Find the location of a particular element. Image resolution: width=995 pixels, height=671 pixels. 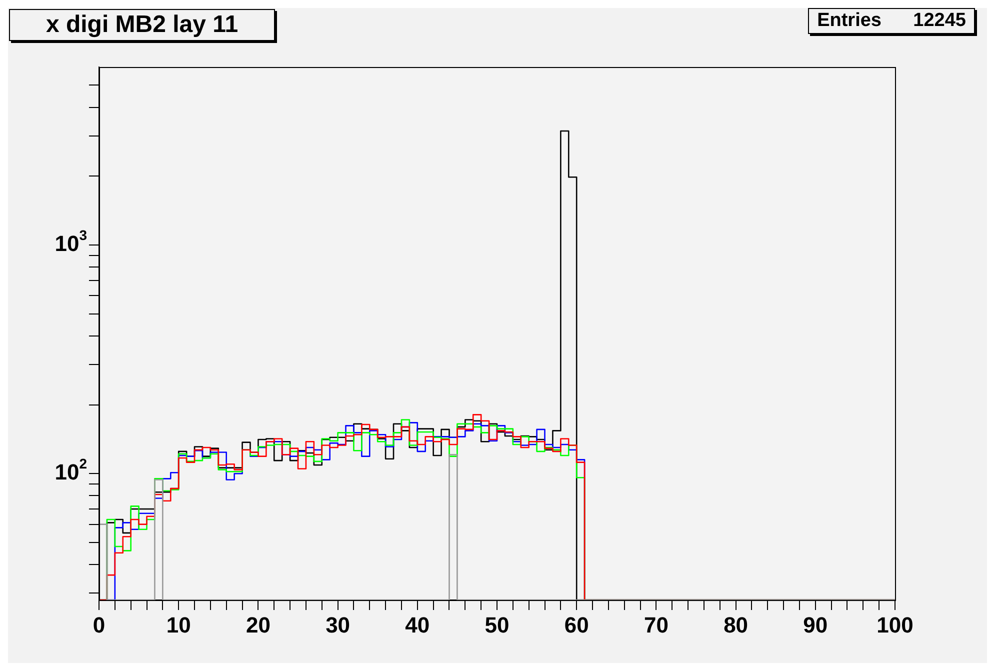

x-tick-label: 20 is located at coordinates (258, 625).